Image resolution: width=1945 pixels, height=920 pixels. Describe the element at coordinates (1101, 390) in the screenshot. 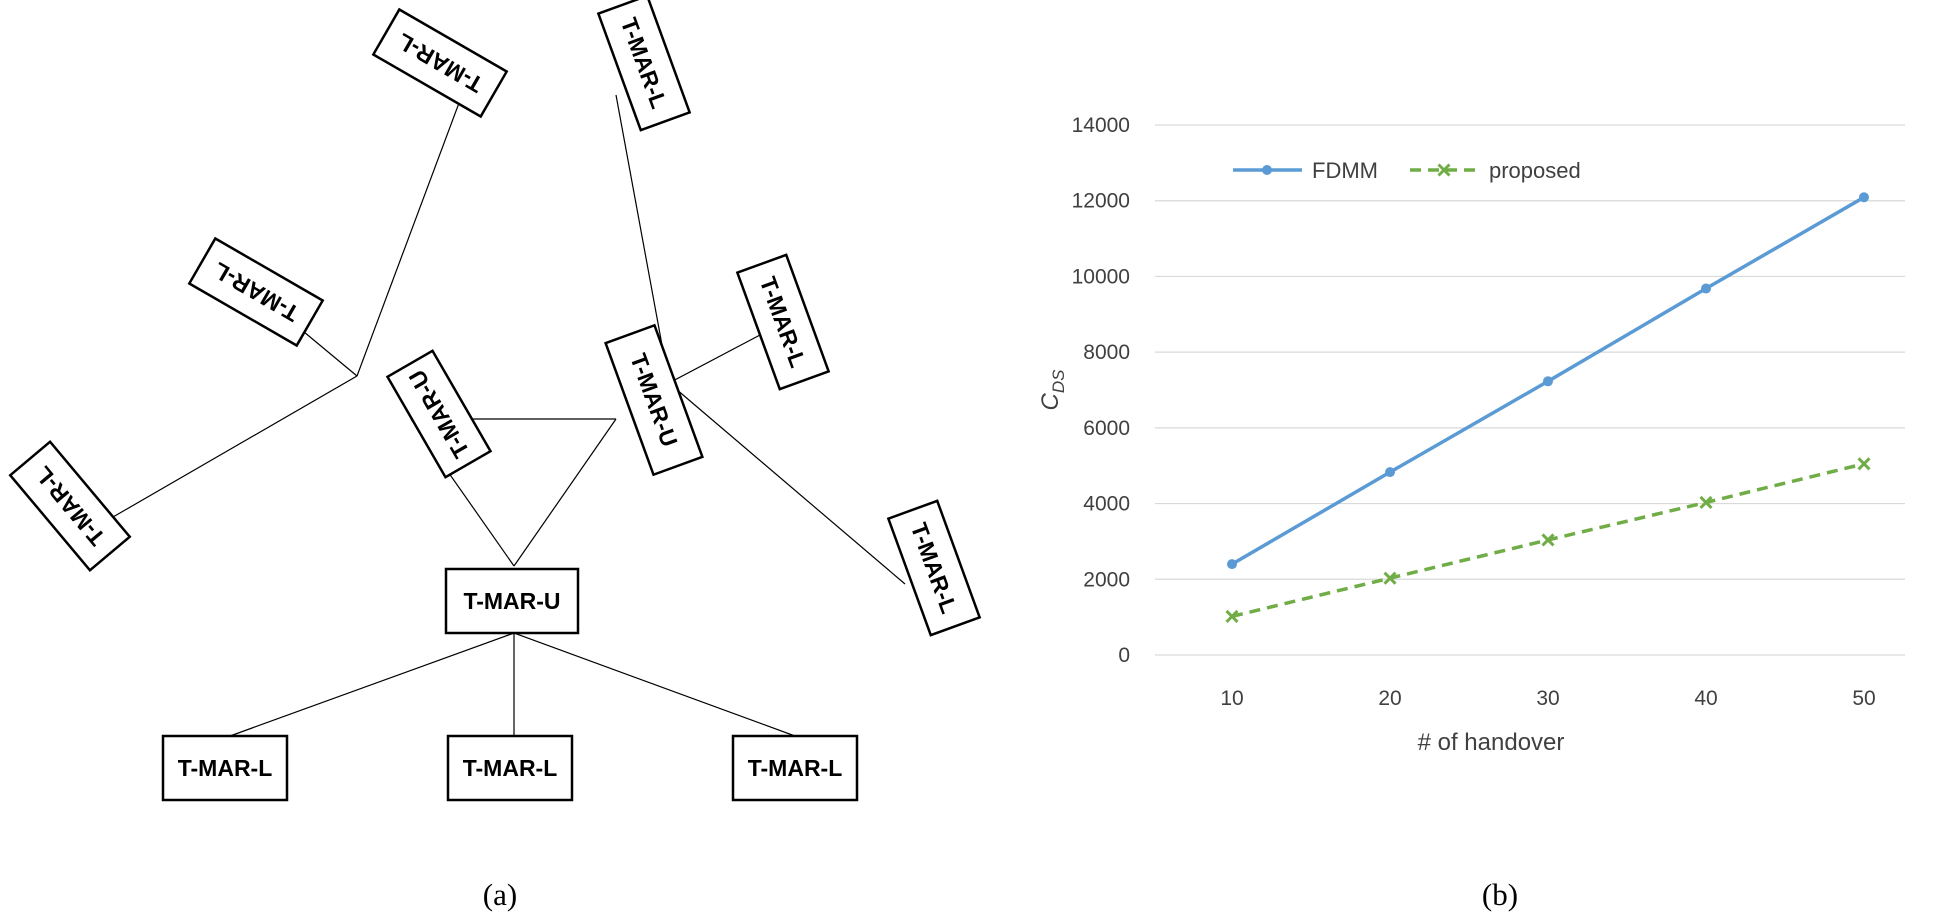

I see `y-axis-ticks: 0 2000 4000 6000 8000 10000 12000 14000` at that location.